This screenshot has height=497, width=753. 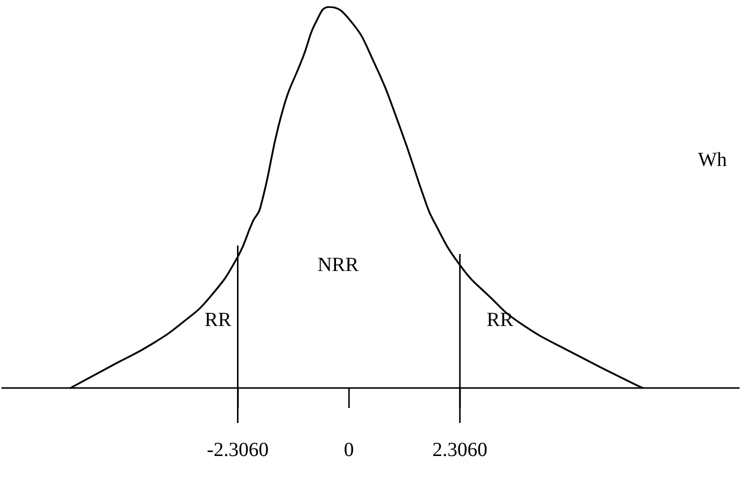 What do you see at coordinates (237, 450) in the screenshot?
I see `x-tick-label: -2.3060` at bounding box center [237, 450].